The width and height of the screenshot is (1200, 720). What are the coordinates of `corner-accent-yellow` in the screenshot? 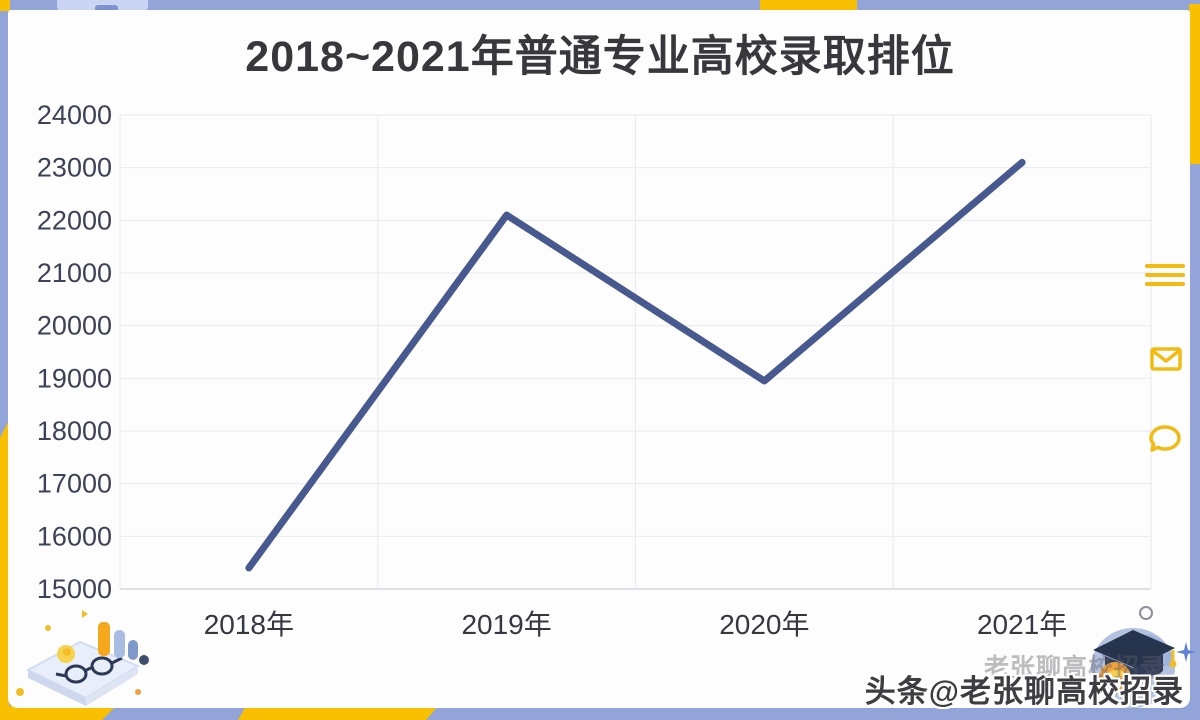 It's located at (5, 5).